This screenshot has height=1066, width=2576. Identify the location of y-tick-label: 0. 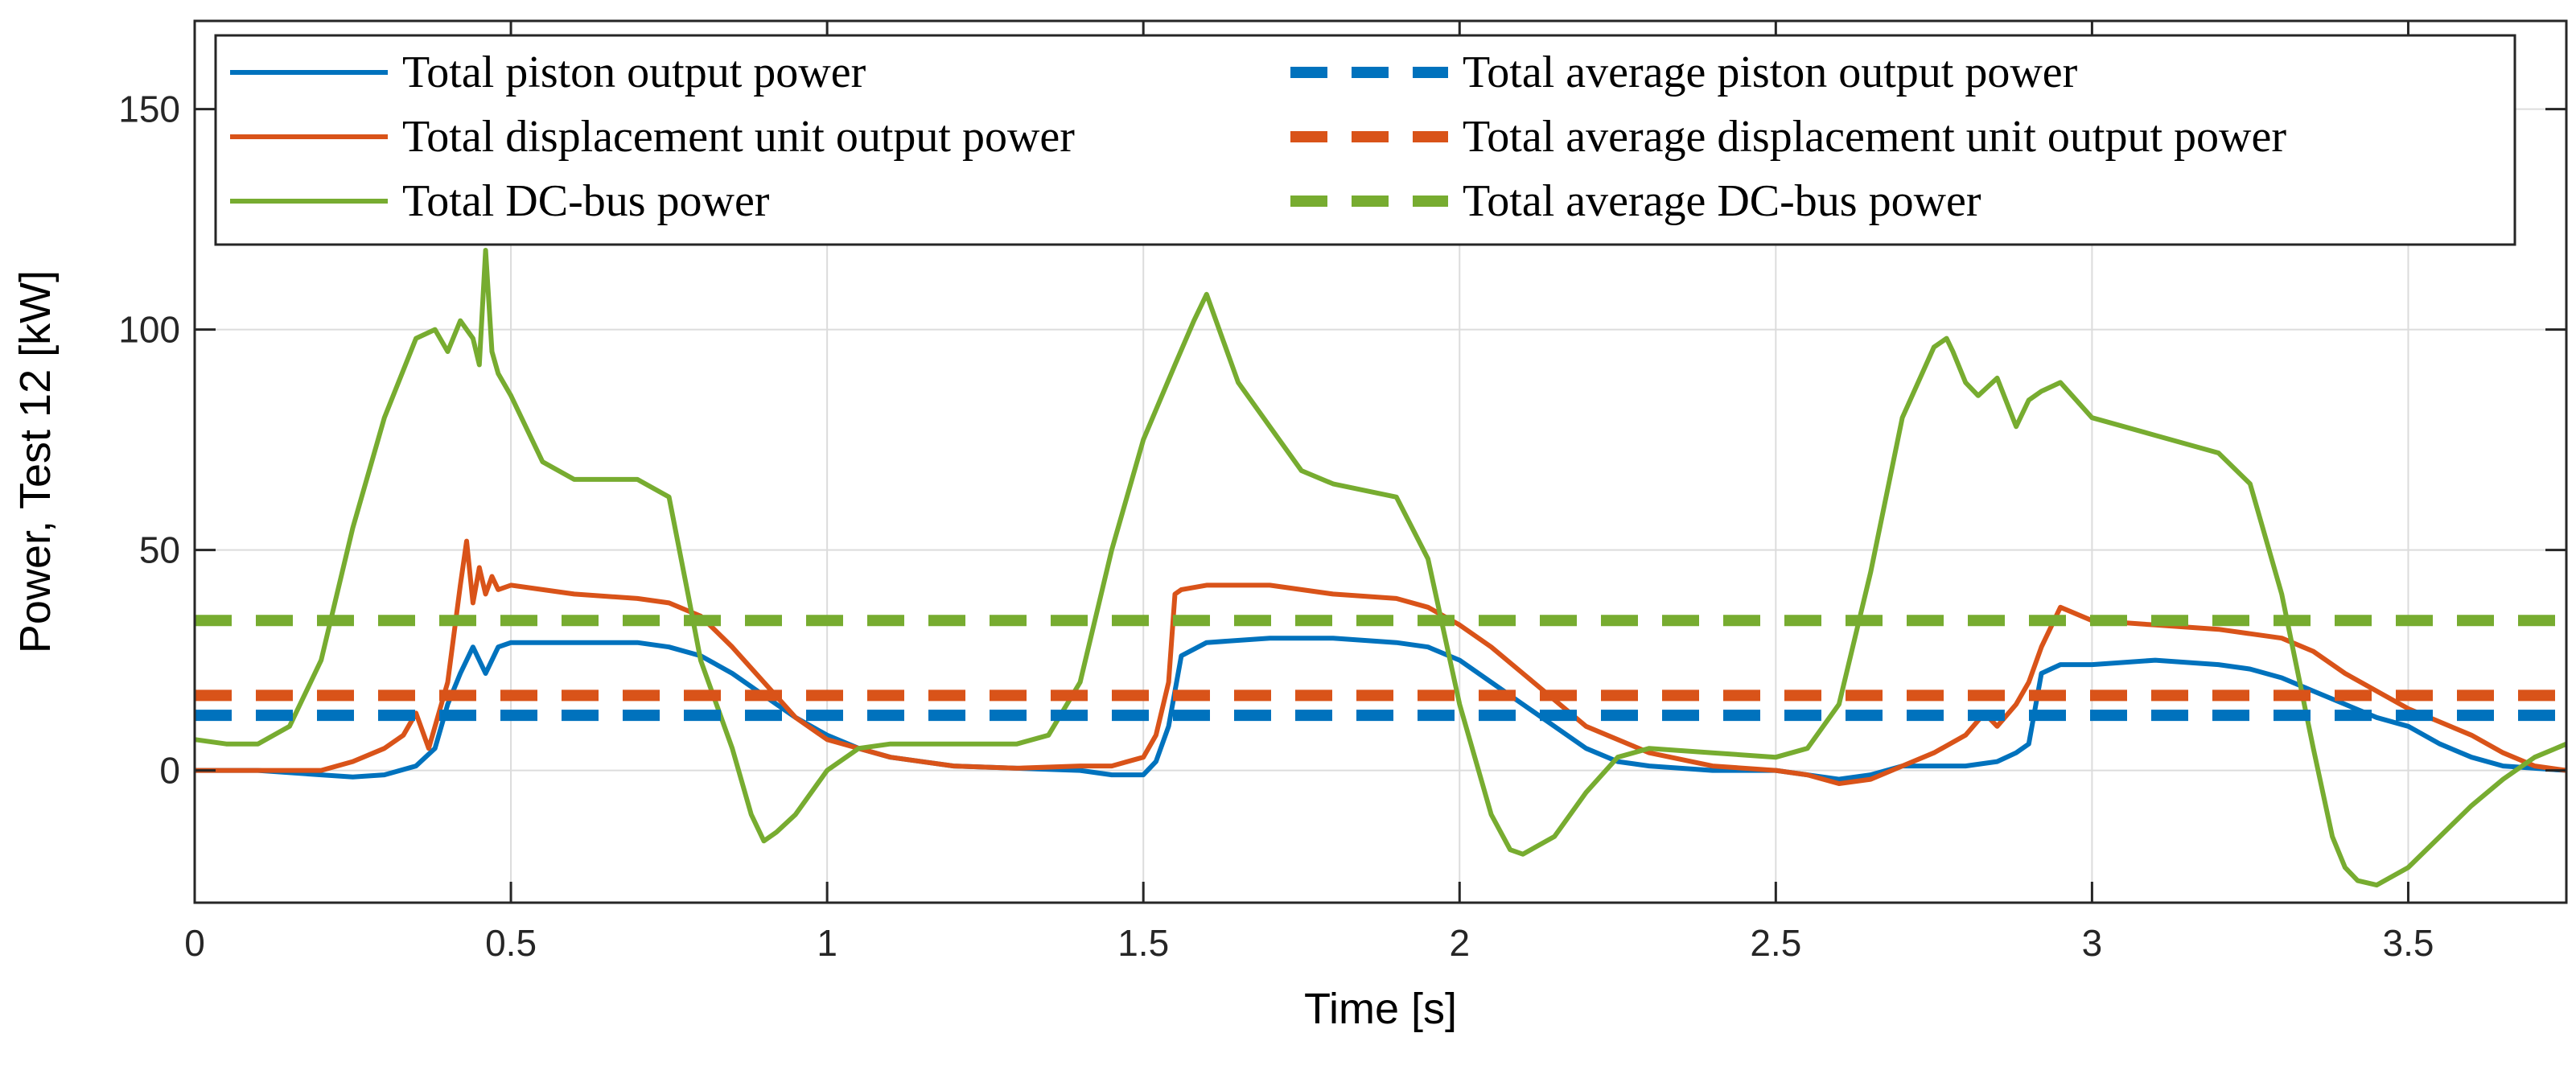
(169, 771).